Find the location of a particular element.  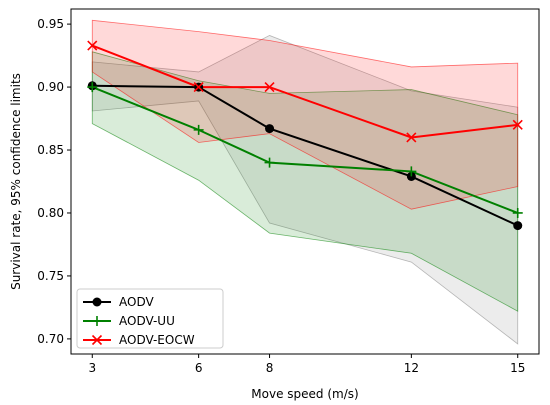

x-tick-label-15: 15 is located at coordinates (517, 368).